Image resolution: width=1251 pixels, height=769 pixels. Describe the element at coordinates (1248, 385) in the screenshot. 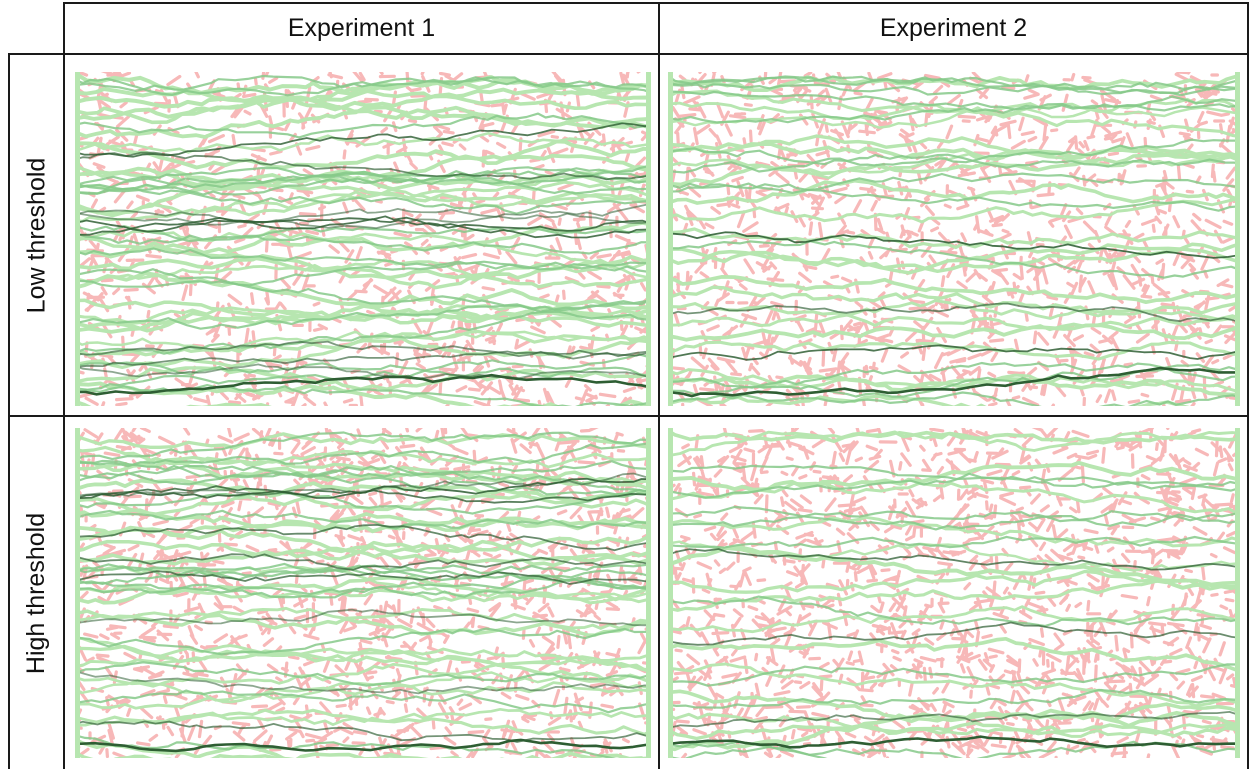

I see `grid-right-line` at that location.